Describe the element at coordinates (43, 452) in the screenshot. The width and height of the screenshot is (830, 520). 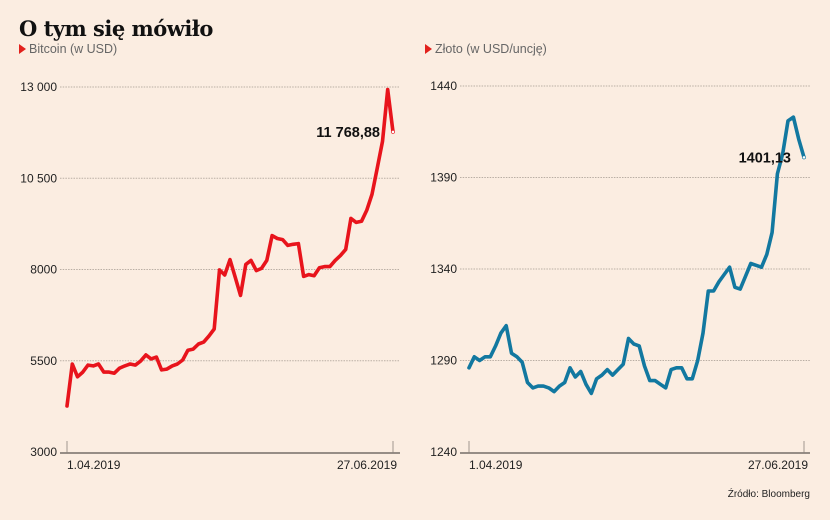
I see `bitcoin-ytick-label: 3000` at that location.